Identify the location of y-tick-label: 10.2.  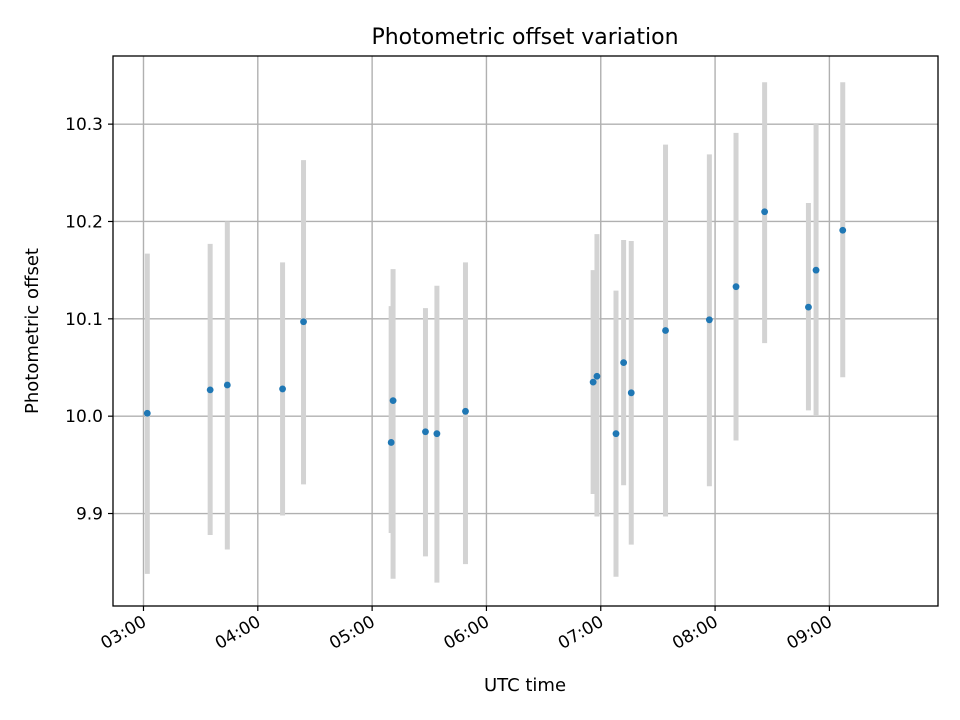
(84, 222).